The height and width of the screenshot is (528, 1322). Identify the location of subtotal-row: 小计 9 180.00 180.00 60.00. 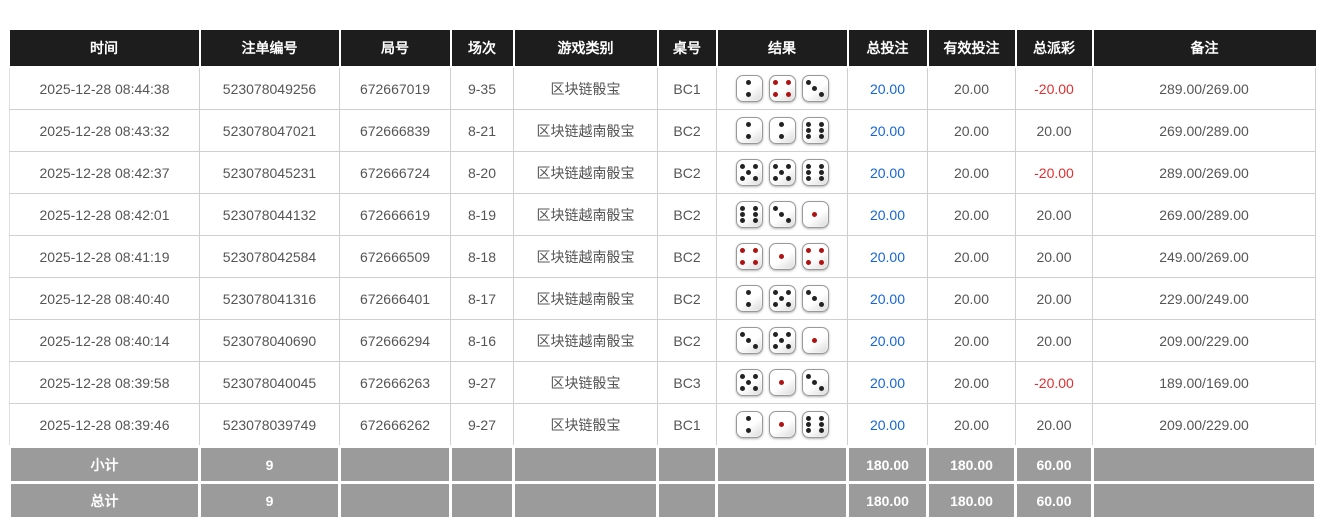
(662, 464).